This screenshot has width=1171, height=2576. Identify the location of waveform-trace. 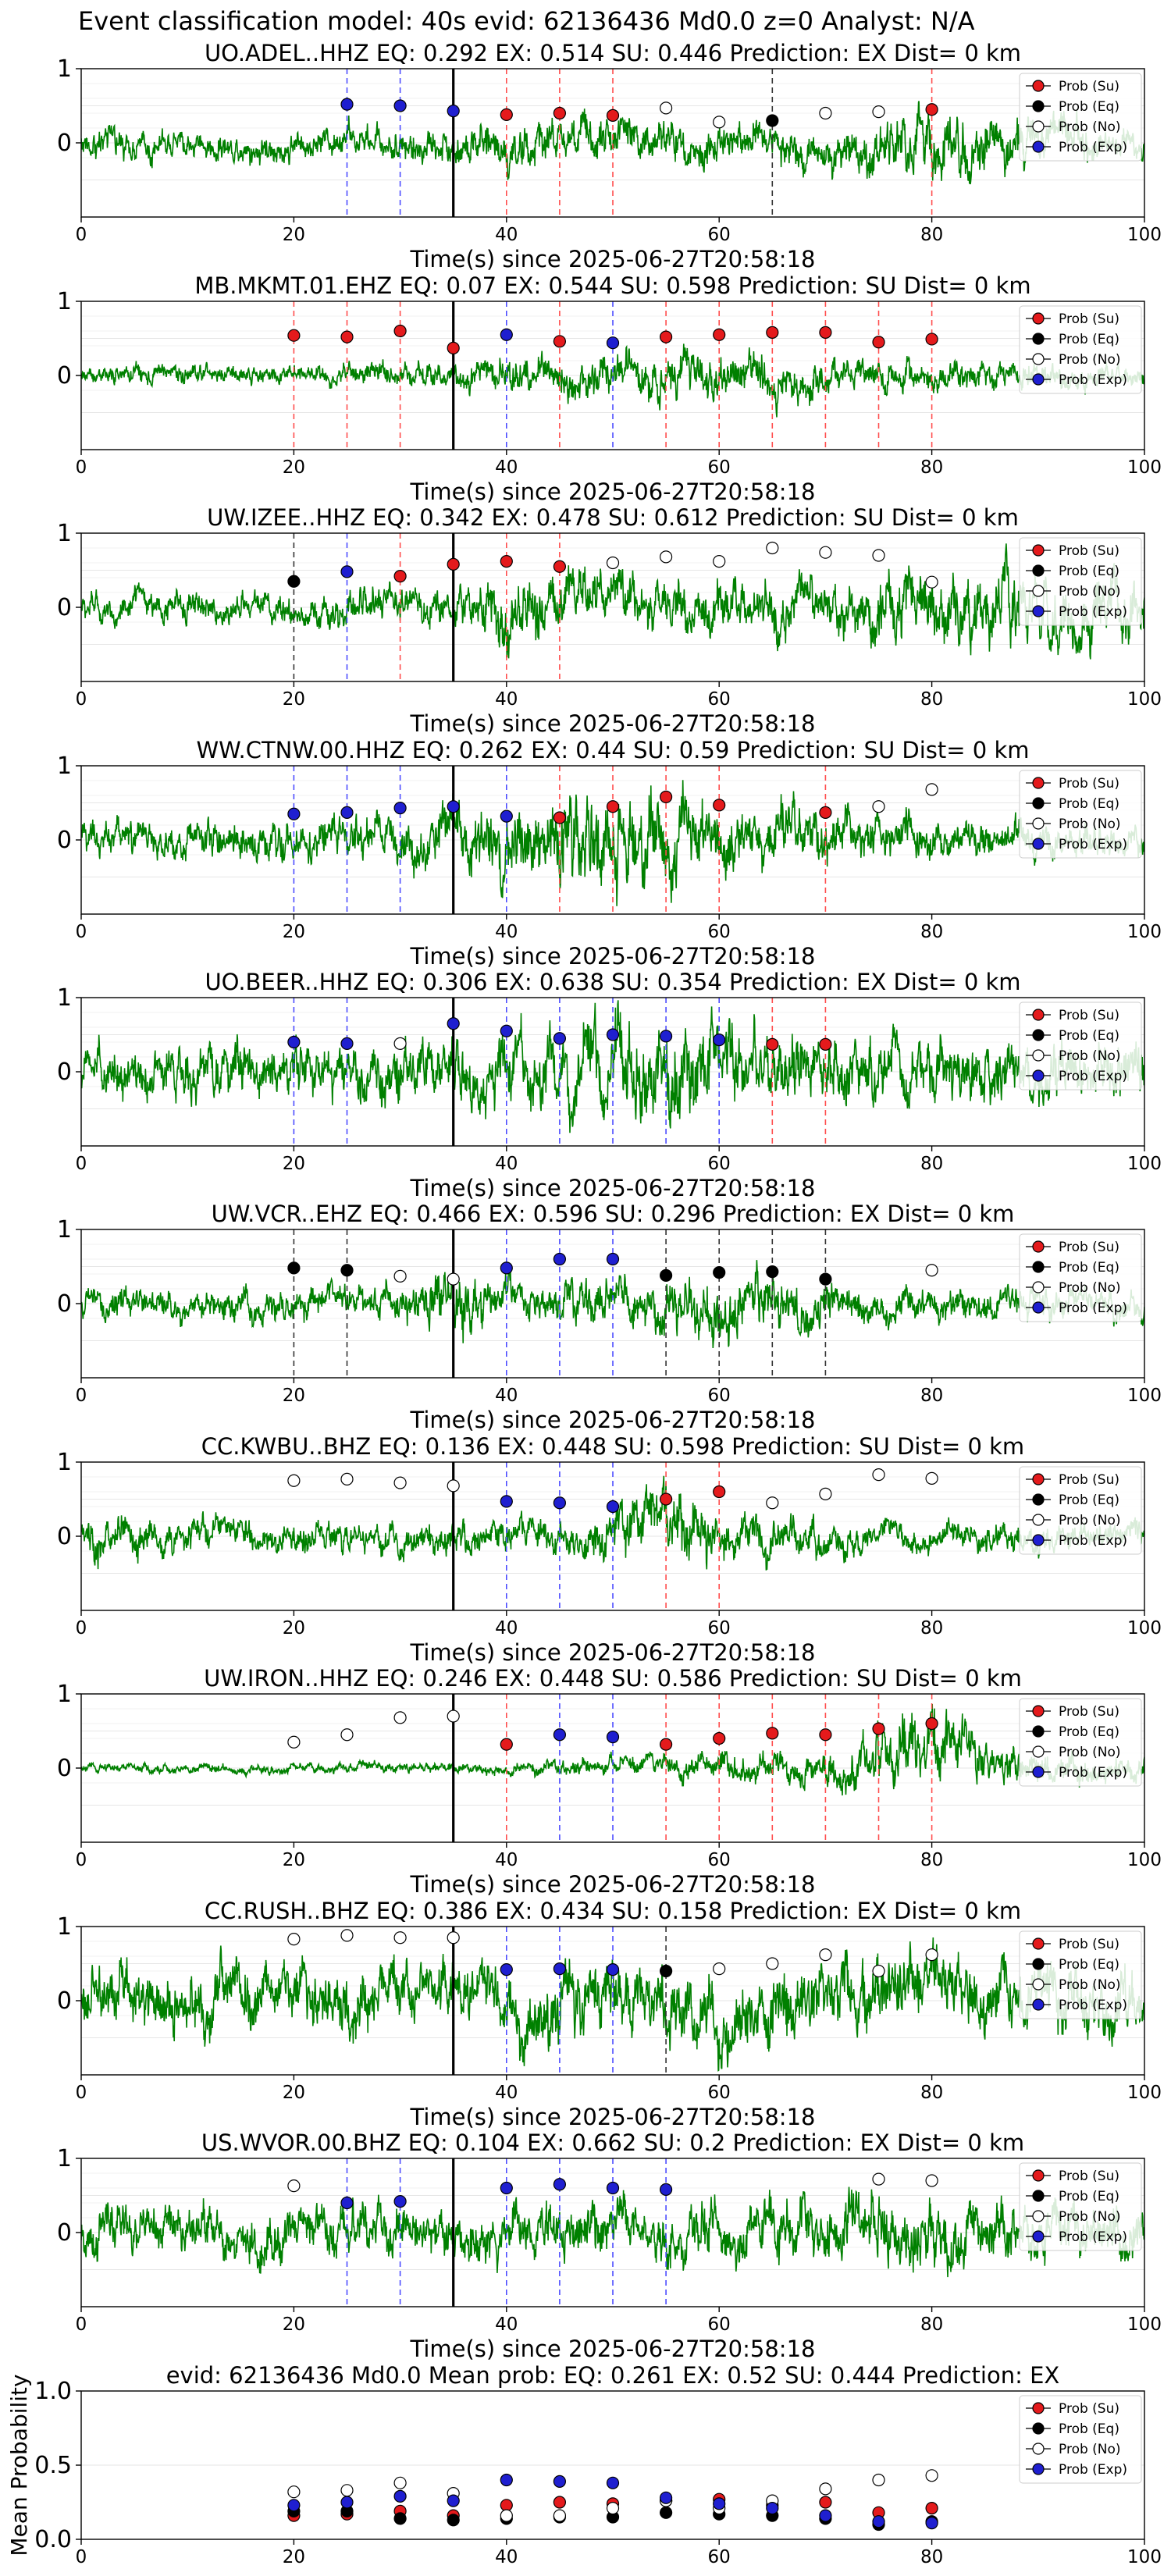
(612, 843).